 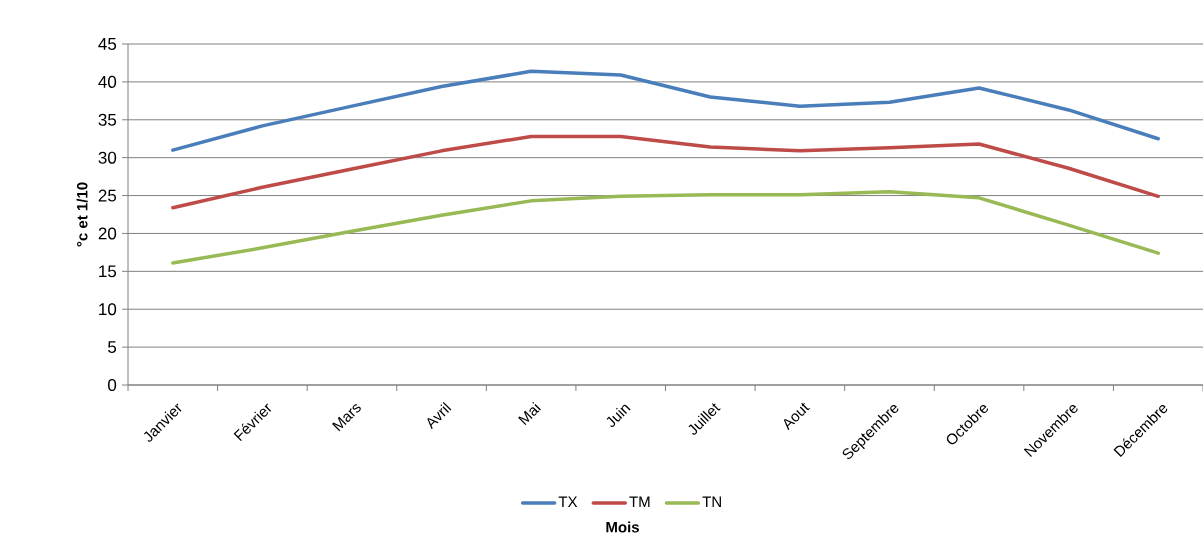 What do you see at coordinates (112, 347) in the screenshot?
I see `y-tick-label: 5` at bounding box center [112, 347].